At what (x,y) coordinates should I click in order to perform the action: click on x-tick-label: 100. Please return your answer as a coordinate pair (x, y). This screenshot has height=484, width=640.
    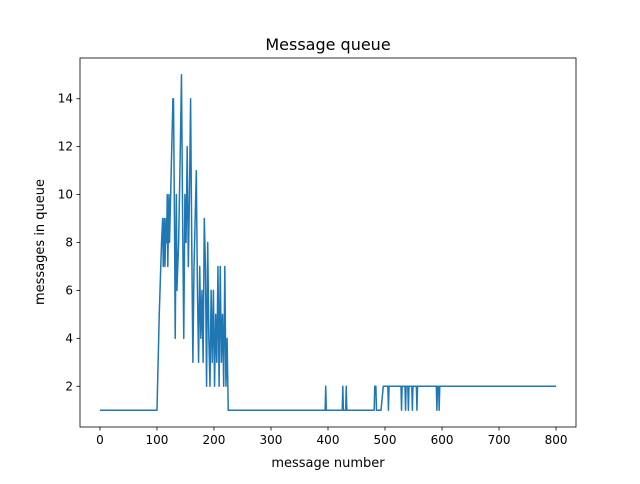
    Looking at the image, I should click on (157, 440).